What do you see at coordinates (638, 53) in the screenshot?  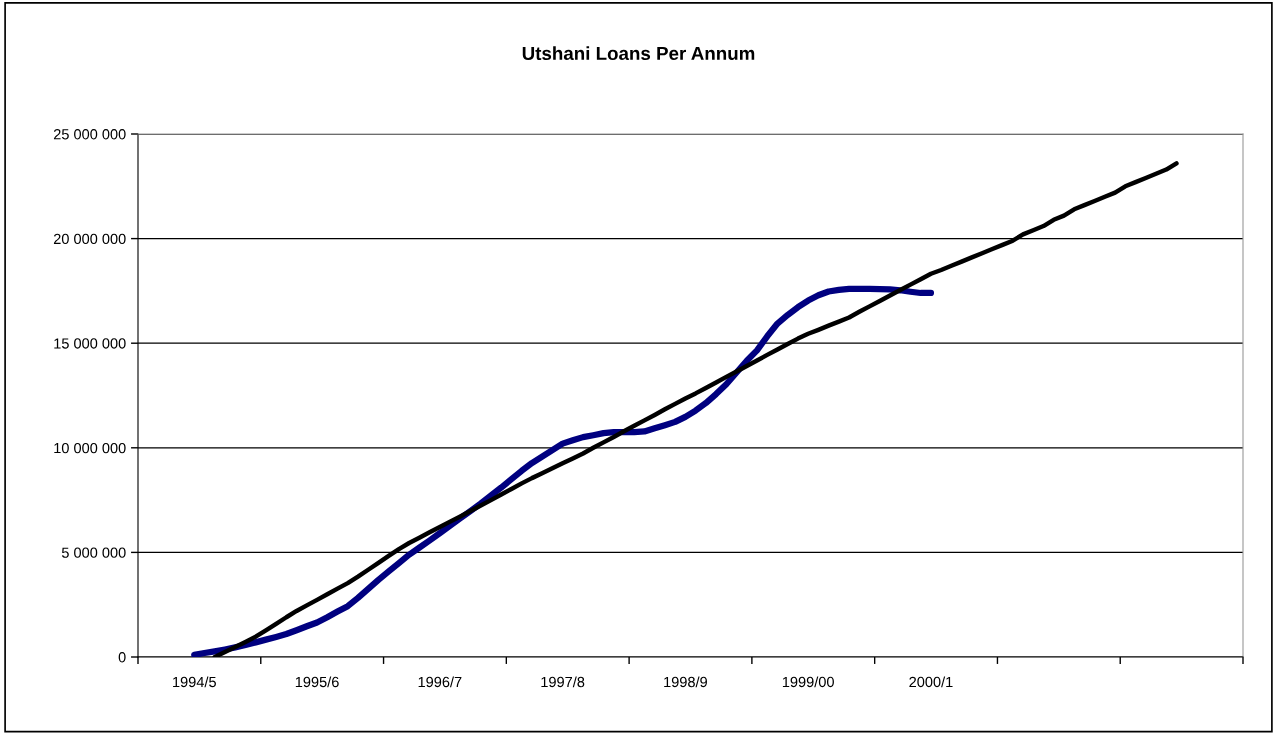 I see `chart-title: Utshani Loans Per Annum` at bounding box center [638, 53].